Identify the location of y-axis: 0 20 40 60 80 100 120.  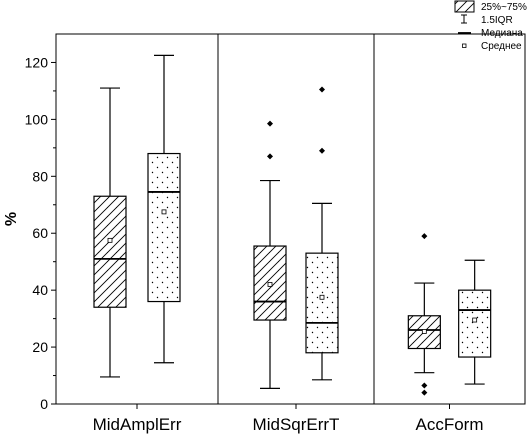
(40, 233).